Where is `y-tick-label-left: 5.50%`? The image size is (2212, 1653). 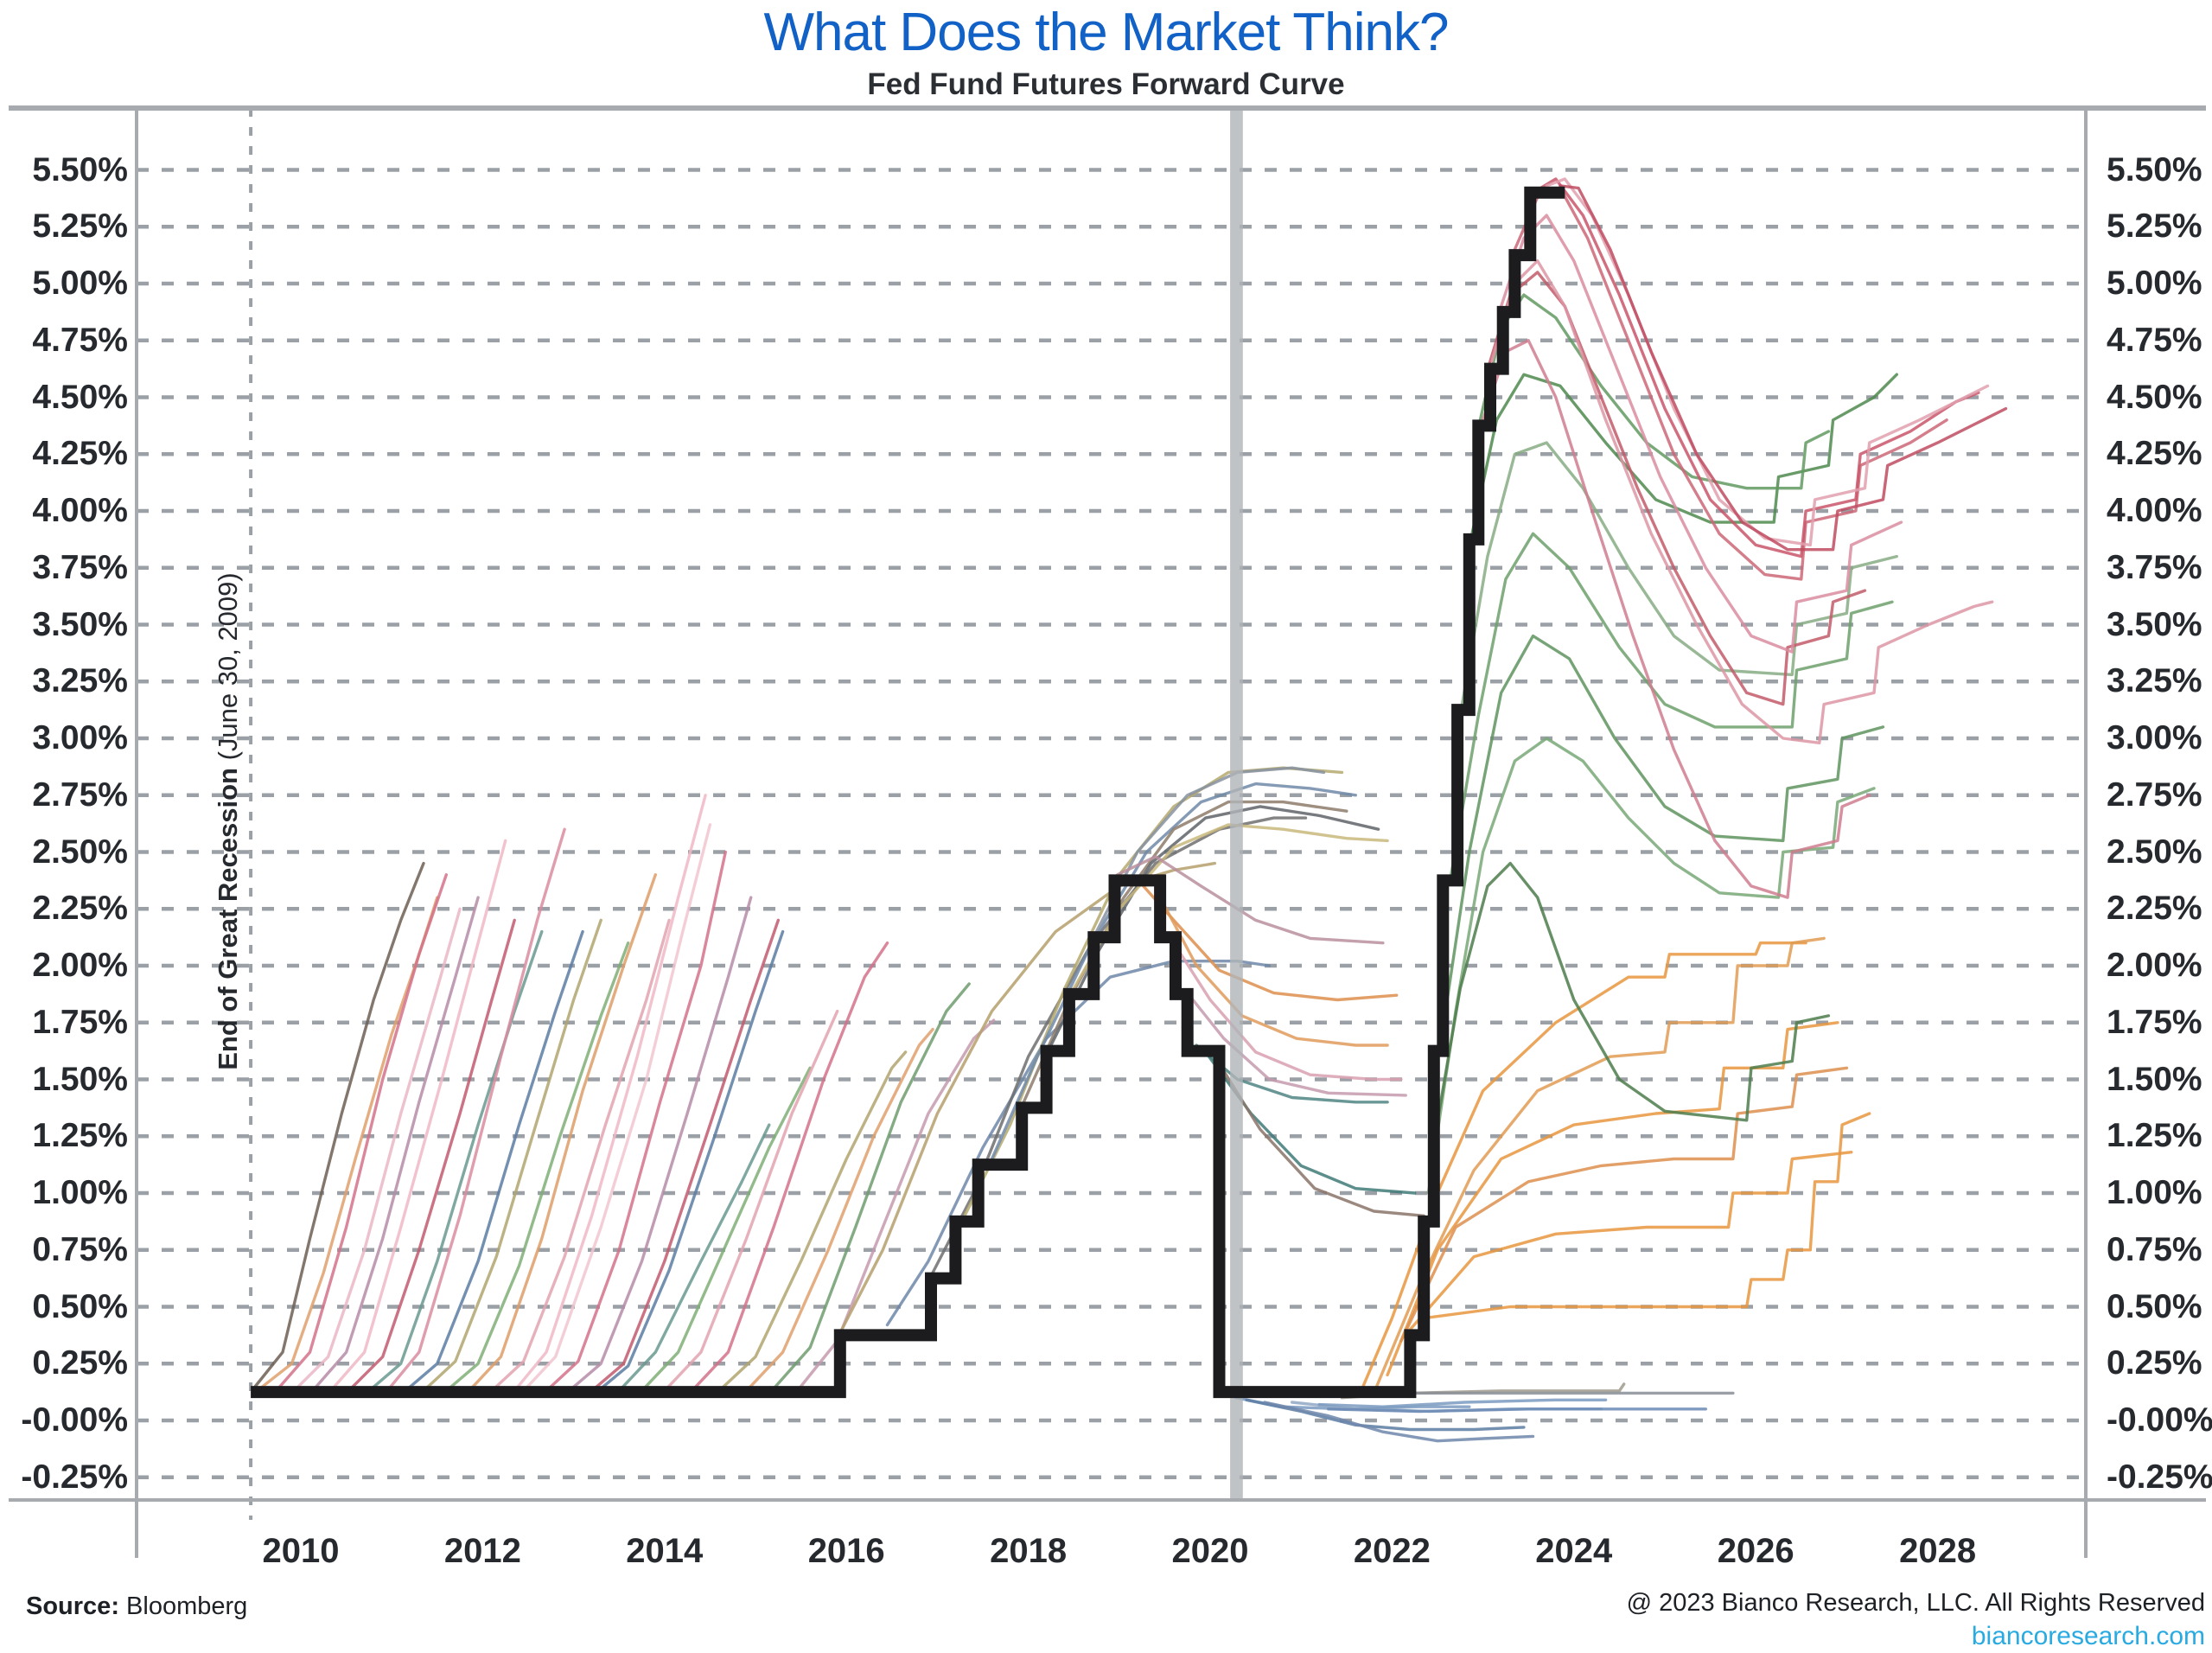
y-tick-label-left: 5.50% is located at coordinates (80, 169).